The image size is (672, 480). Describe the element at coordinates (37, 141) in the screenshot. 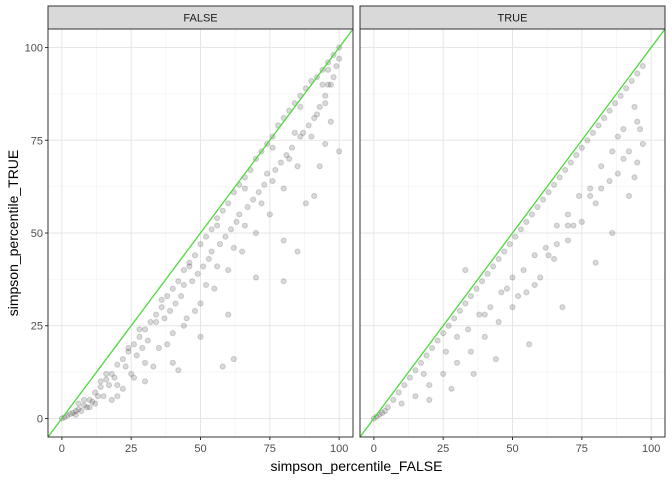

I see `y-tick-label: 75` at that location.